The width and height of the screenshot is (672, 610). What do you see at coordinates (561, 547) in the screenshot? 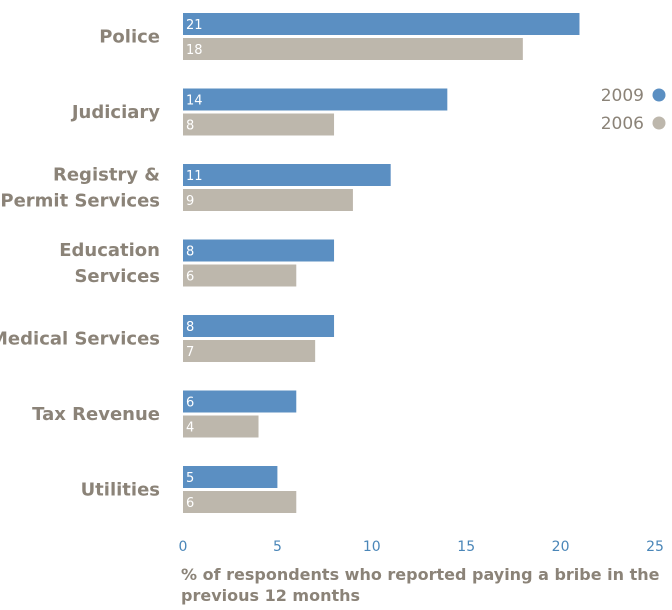
I see `x-tick-label: 20` at bounding box center [561, 547].